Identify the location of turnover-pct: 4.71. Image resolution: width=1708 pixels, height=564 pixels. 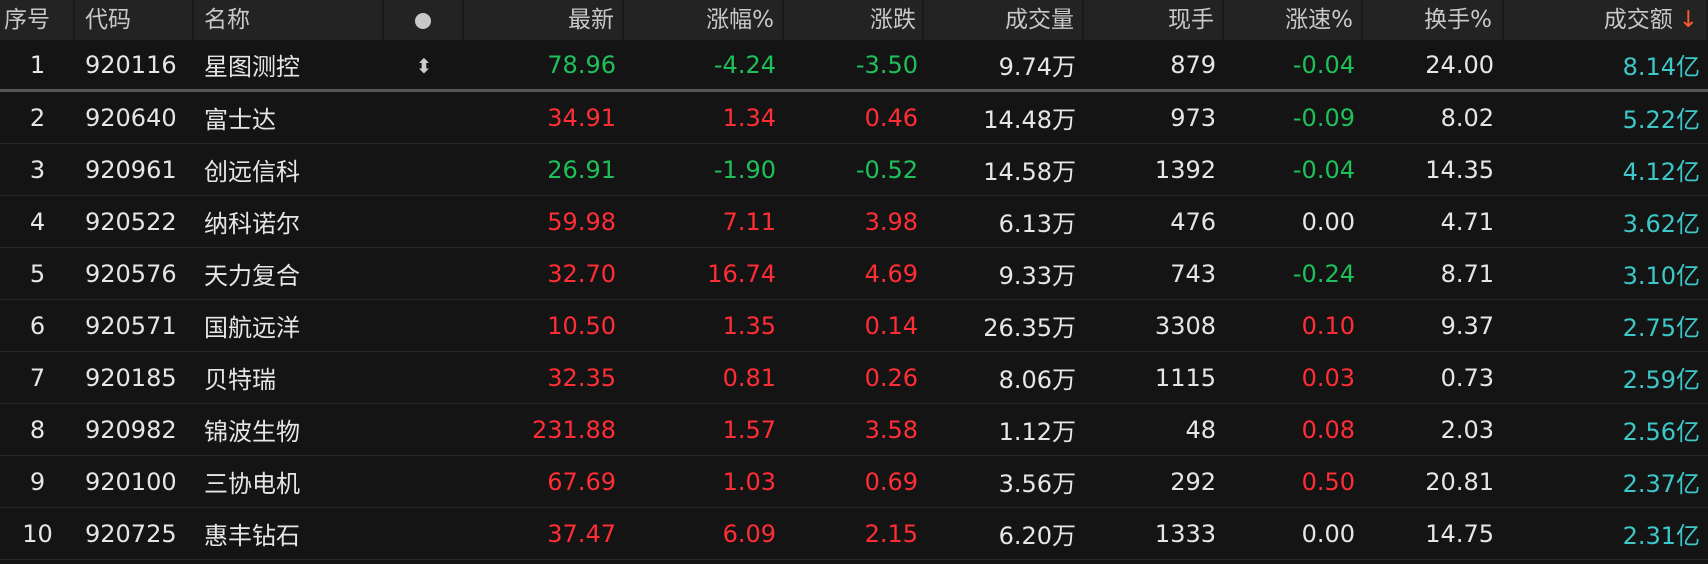
(1467, 221).